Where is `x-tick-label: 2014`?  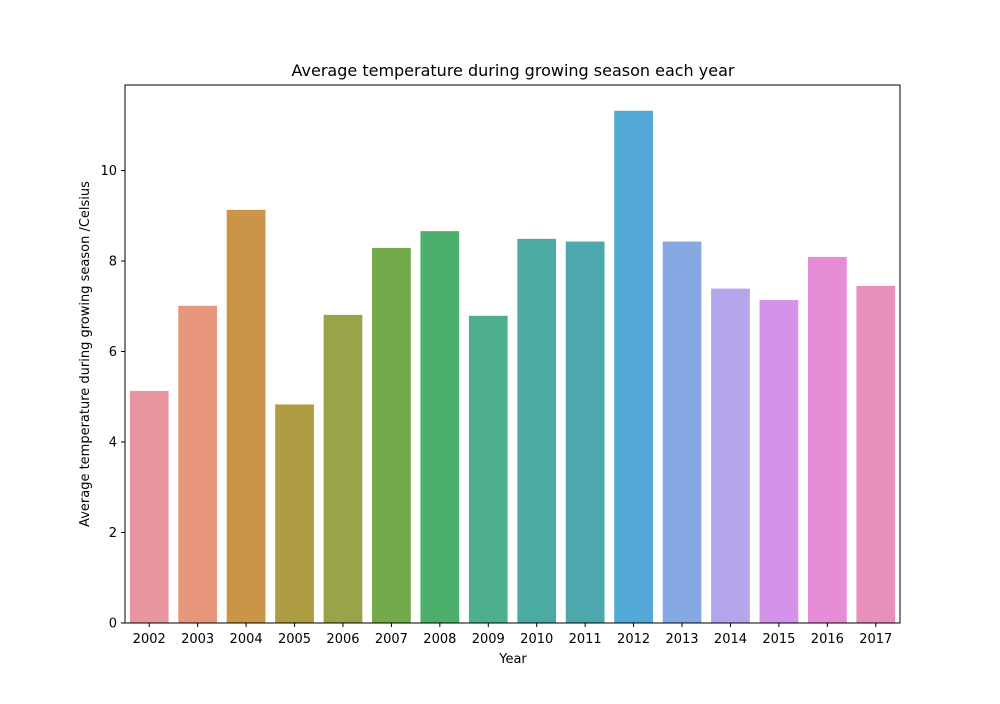
x-tick-label: 2014 is located at coordinates (730, 639).